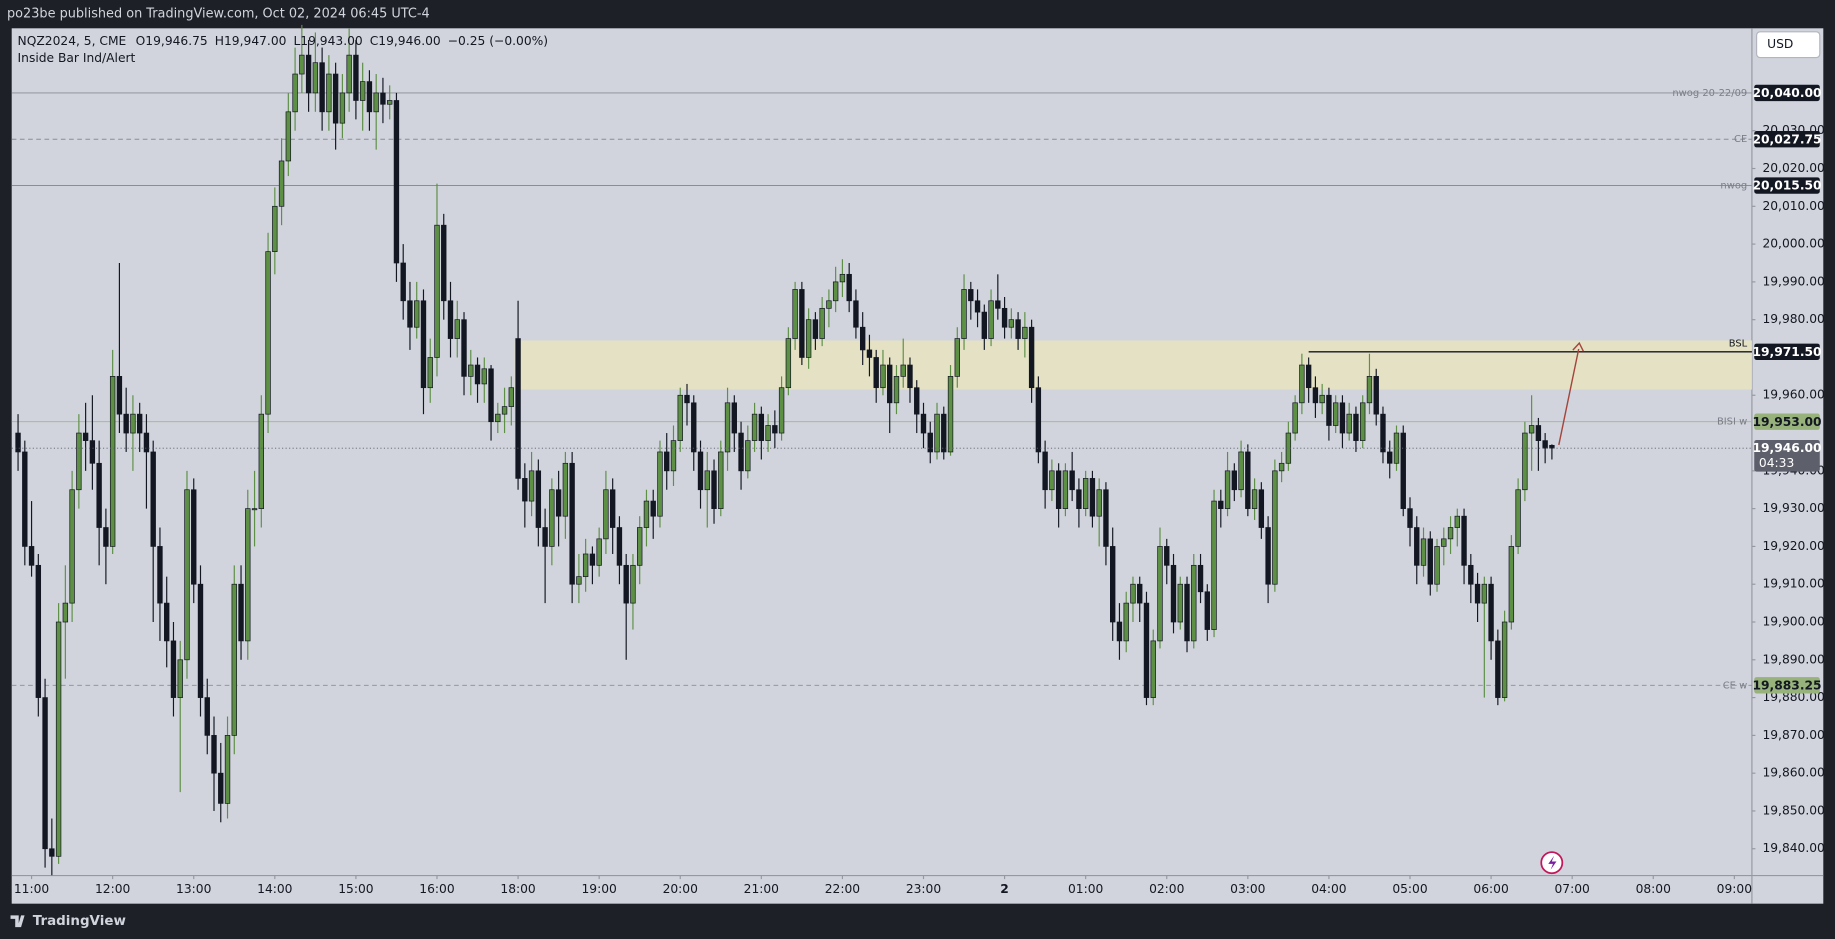 This screenshot has width=1835, height=939. What do you see at coordinates (274, 889) in the screenshot?
I see `x-tick-label: 14:00` at bounding box center [274, 889].